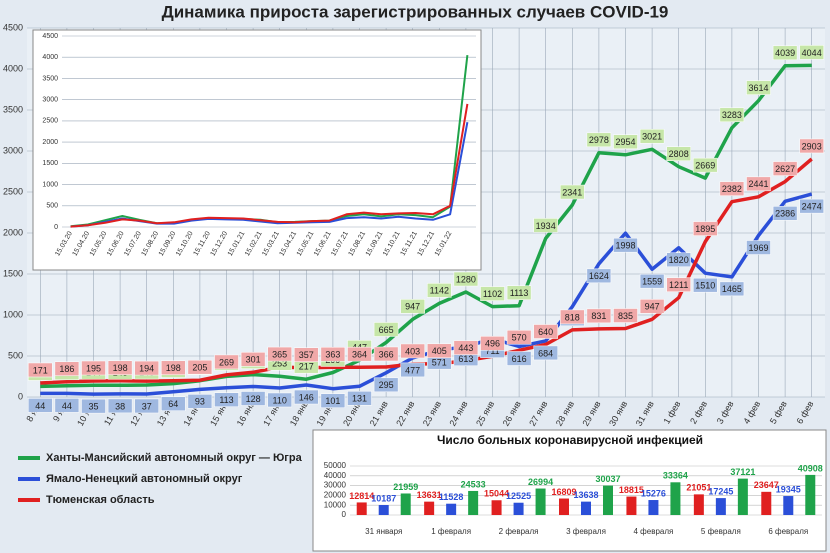 Image resolution: width=830 pixels, height=553 pixels. What do you see at coordinates (332, 355) in the screenshot?
I see `data-label: 363` at bounding box center [332, 355].